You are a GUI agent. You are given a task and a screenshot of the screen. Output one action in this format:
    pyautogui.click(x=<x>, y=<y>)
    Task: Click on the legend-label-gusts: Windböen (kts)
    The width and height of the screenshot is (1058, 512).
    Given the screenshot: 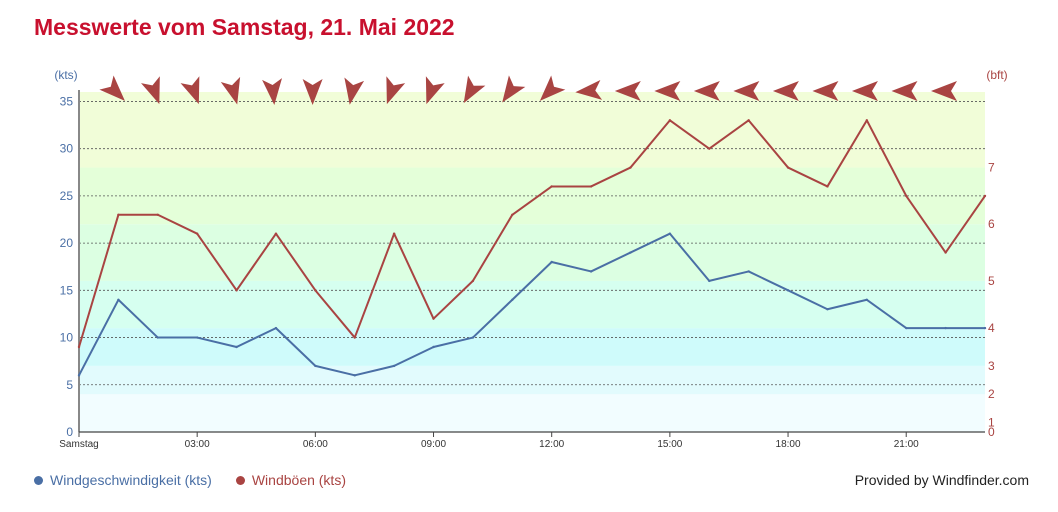 What is the action you would take?
    pyautogui.click(x=298, y=480)
    